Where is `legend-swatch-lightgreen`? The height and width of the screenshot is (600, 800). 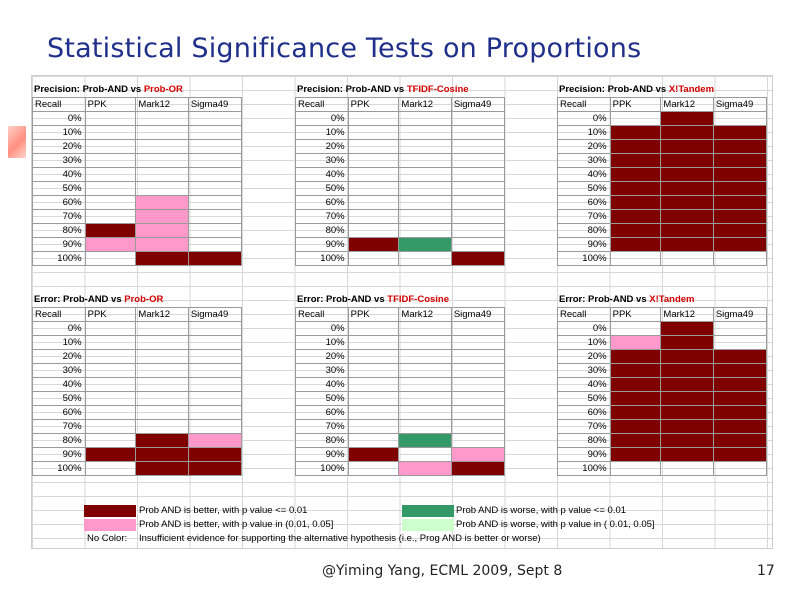
legend-swatch-lightgreen is located at coordinates (428, 525).